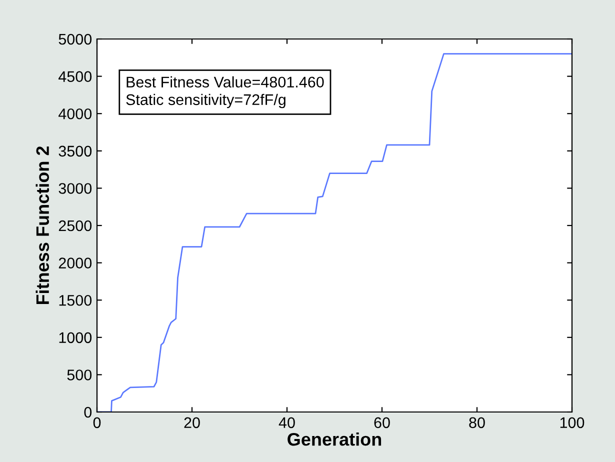 This screenshot has height=462, width=615. What do you see at coordinates (75, 263) in the screenshot?
I see `y-tick-label: 2000` at bounding box center [75, 263].